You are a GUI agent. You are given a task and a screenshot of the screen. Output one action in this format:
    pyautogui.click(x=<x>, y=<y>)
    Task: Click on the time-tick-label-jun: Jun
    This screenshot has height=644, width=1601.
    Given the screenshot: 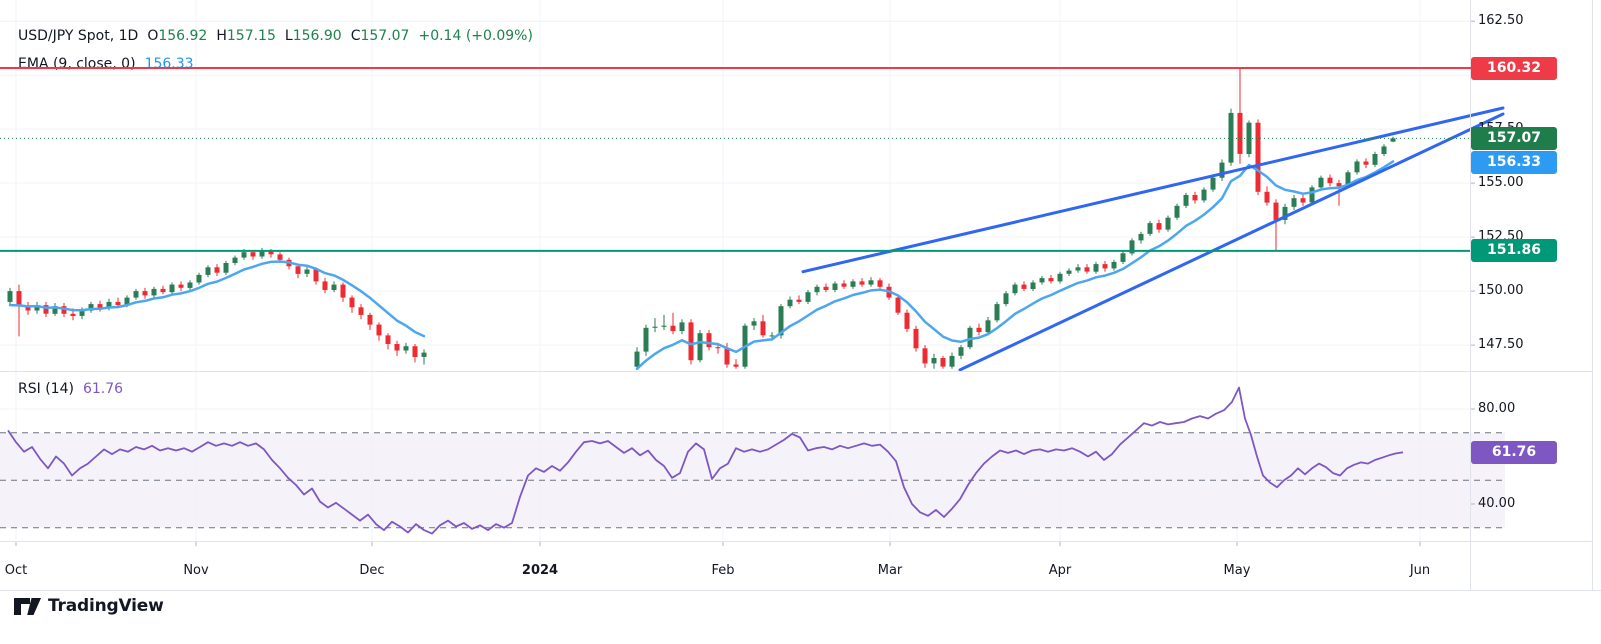 What is the action you would take?
    pyautogui.click(x=1420, y=570)
    